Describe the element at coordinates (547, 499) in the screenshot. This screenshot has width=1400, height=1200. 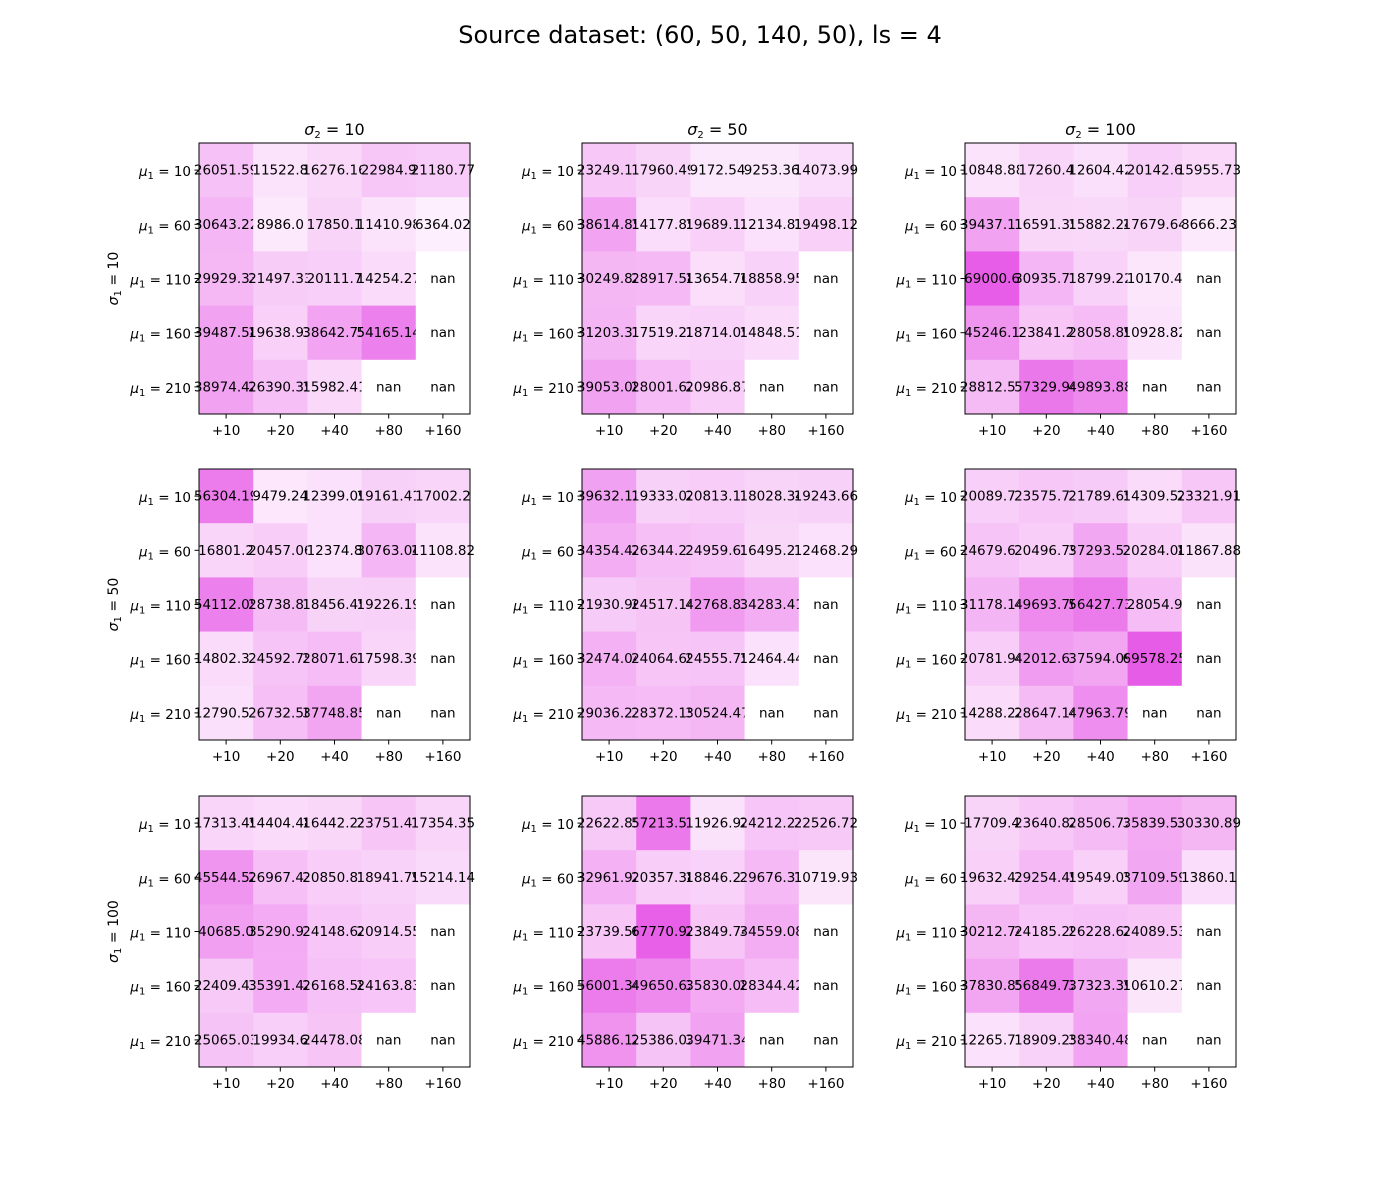
I see `y-tick-label: μ1 = 10` at that location.